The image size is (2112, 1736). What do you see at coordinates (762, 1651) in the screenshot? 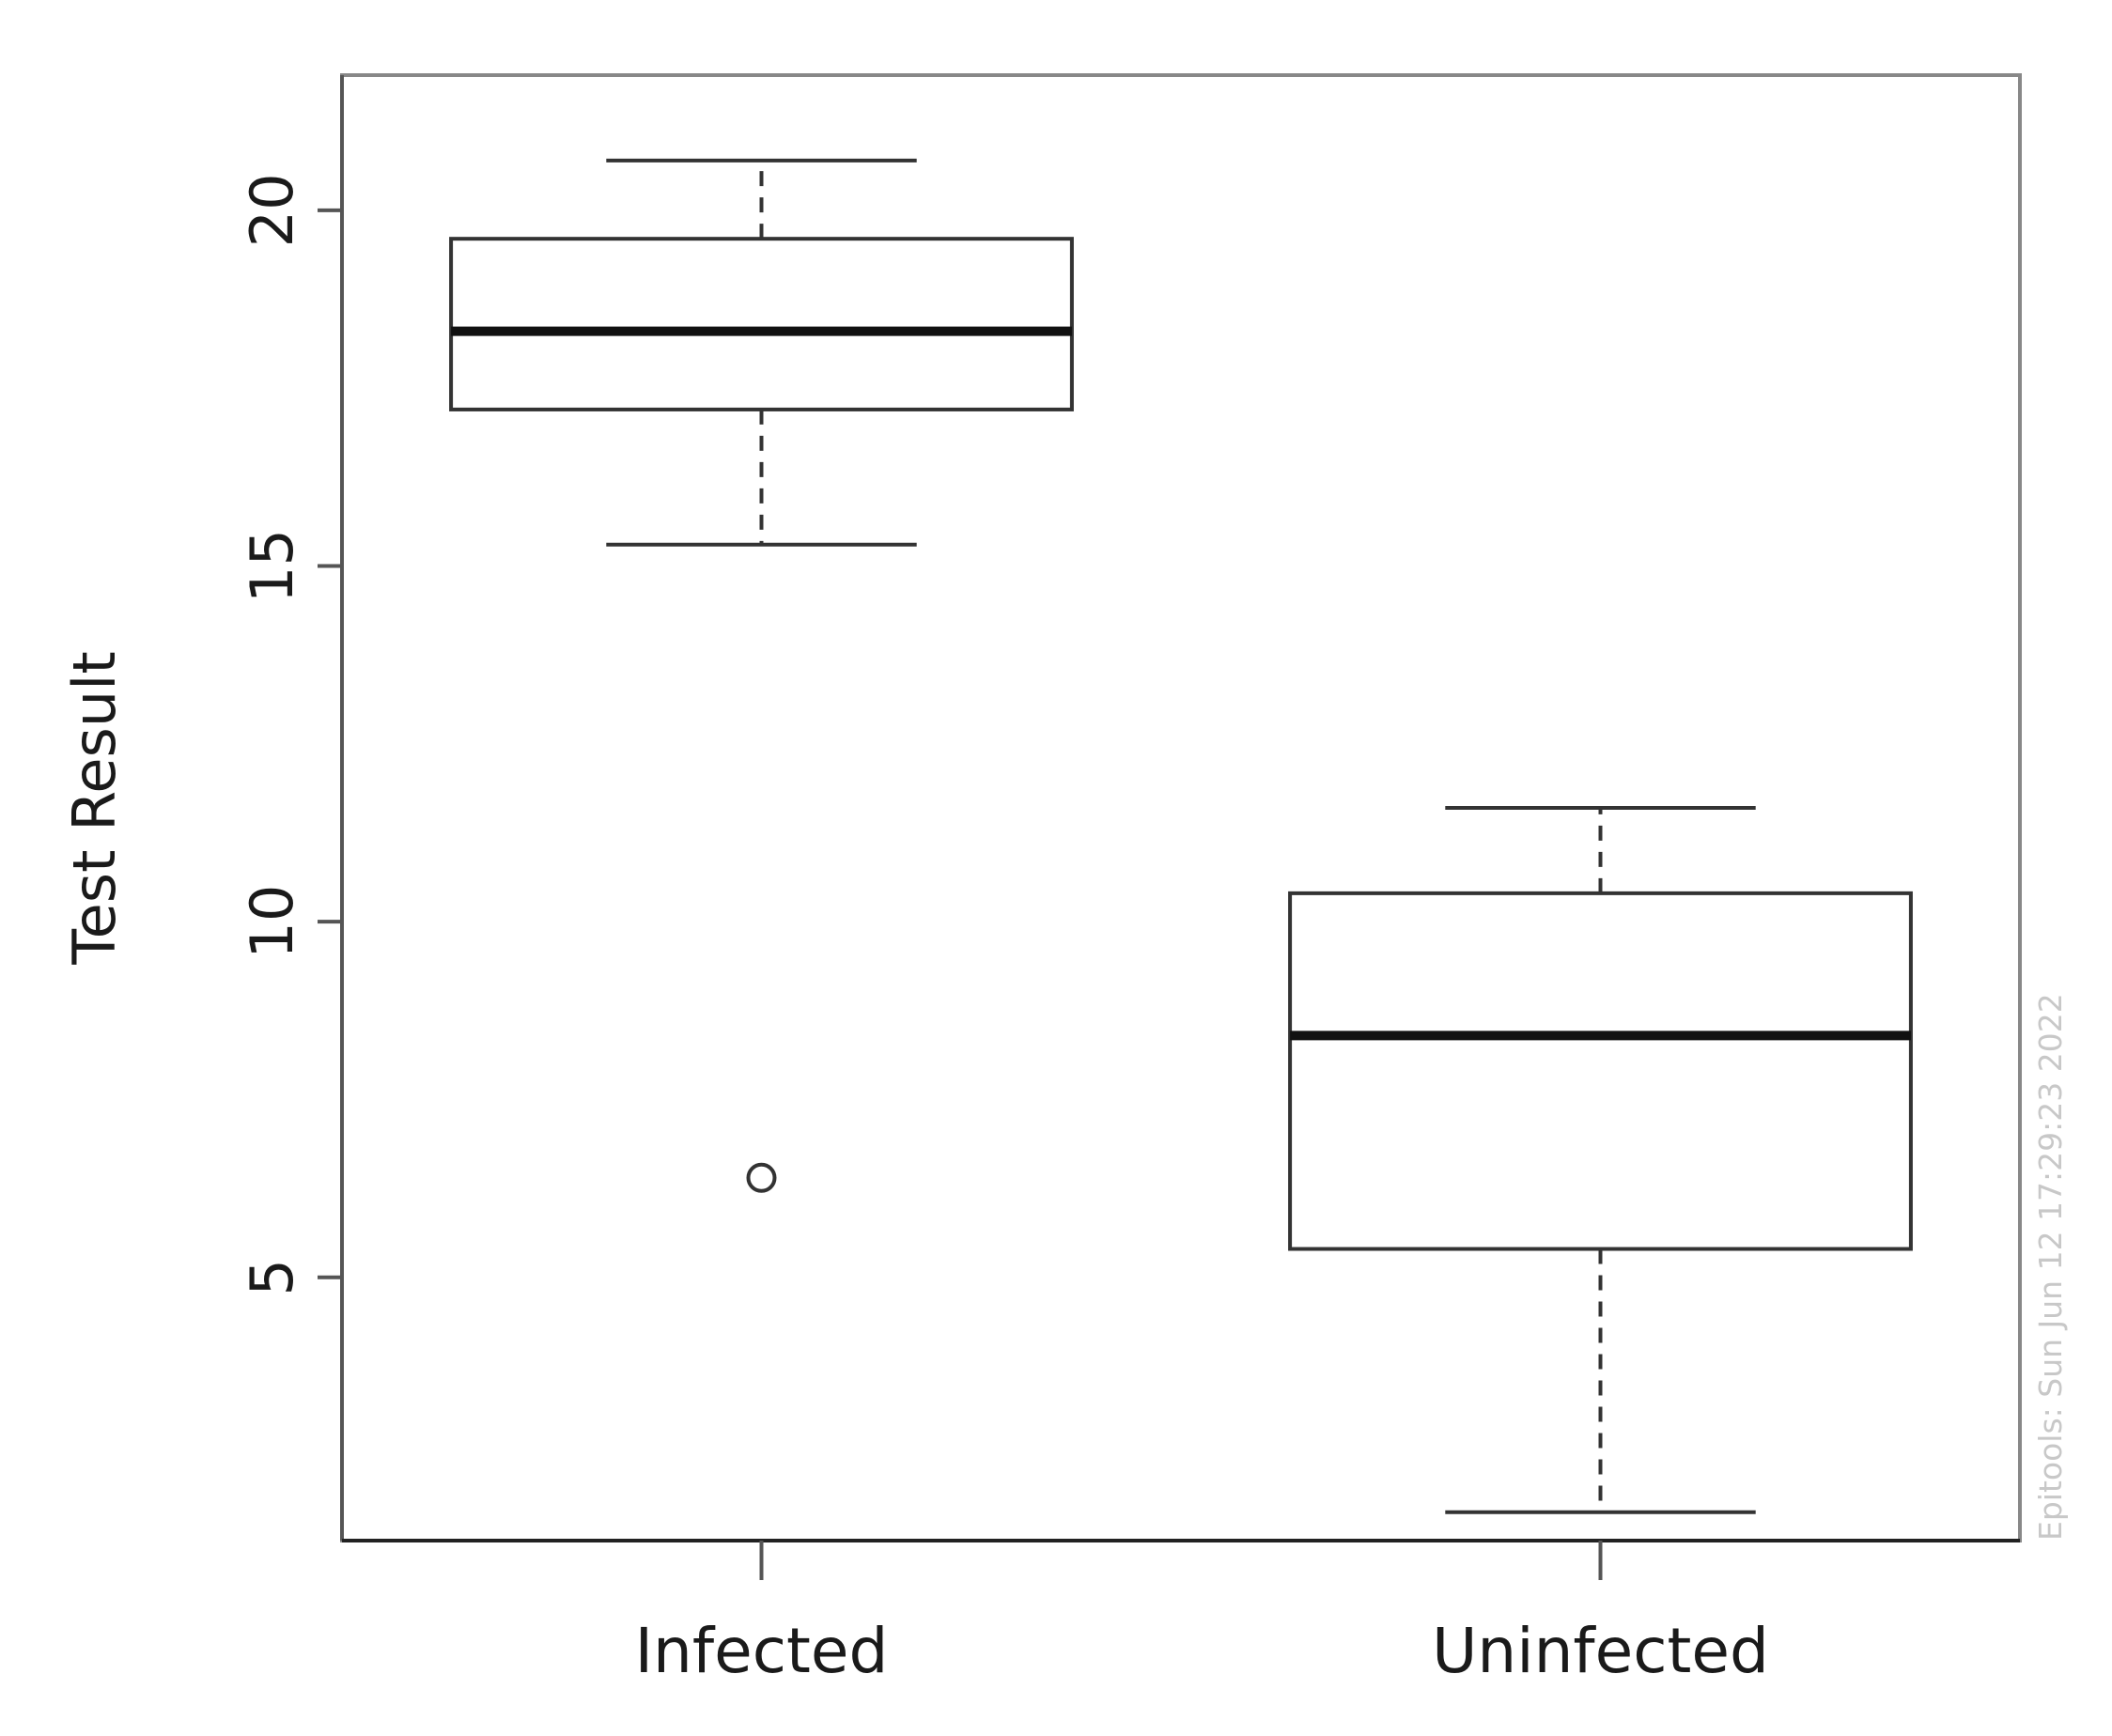
I see `x-tick-label-infected: Infected` at bounding box center [762, 1651].